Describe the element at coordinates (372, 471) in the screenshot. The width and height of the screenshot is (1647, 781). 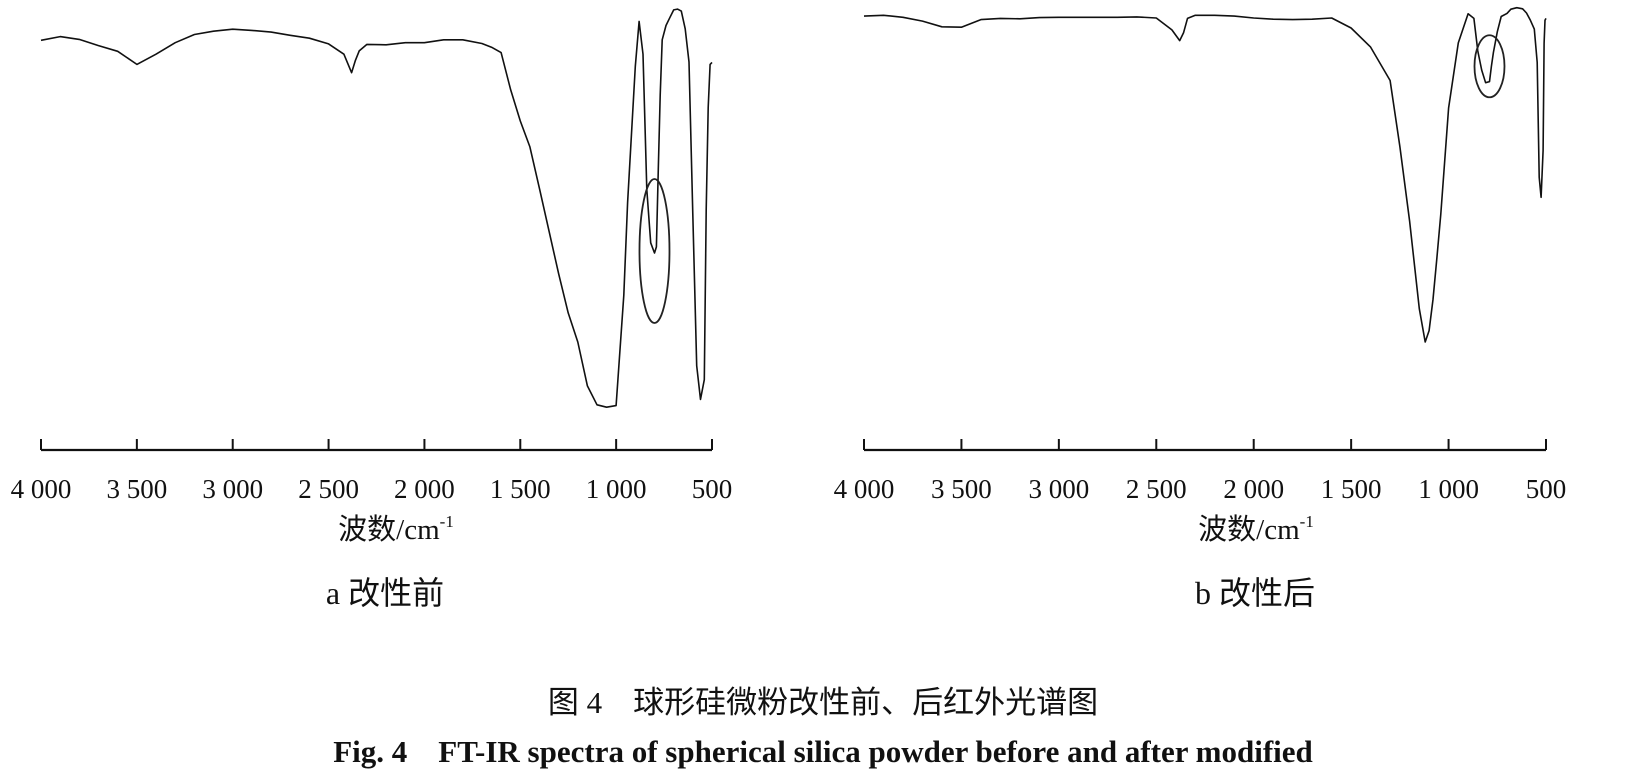
I see `x-axis-a: 4 000 3 500 3 000 2 500 2 000 1 500 1 000 500` at that location.